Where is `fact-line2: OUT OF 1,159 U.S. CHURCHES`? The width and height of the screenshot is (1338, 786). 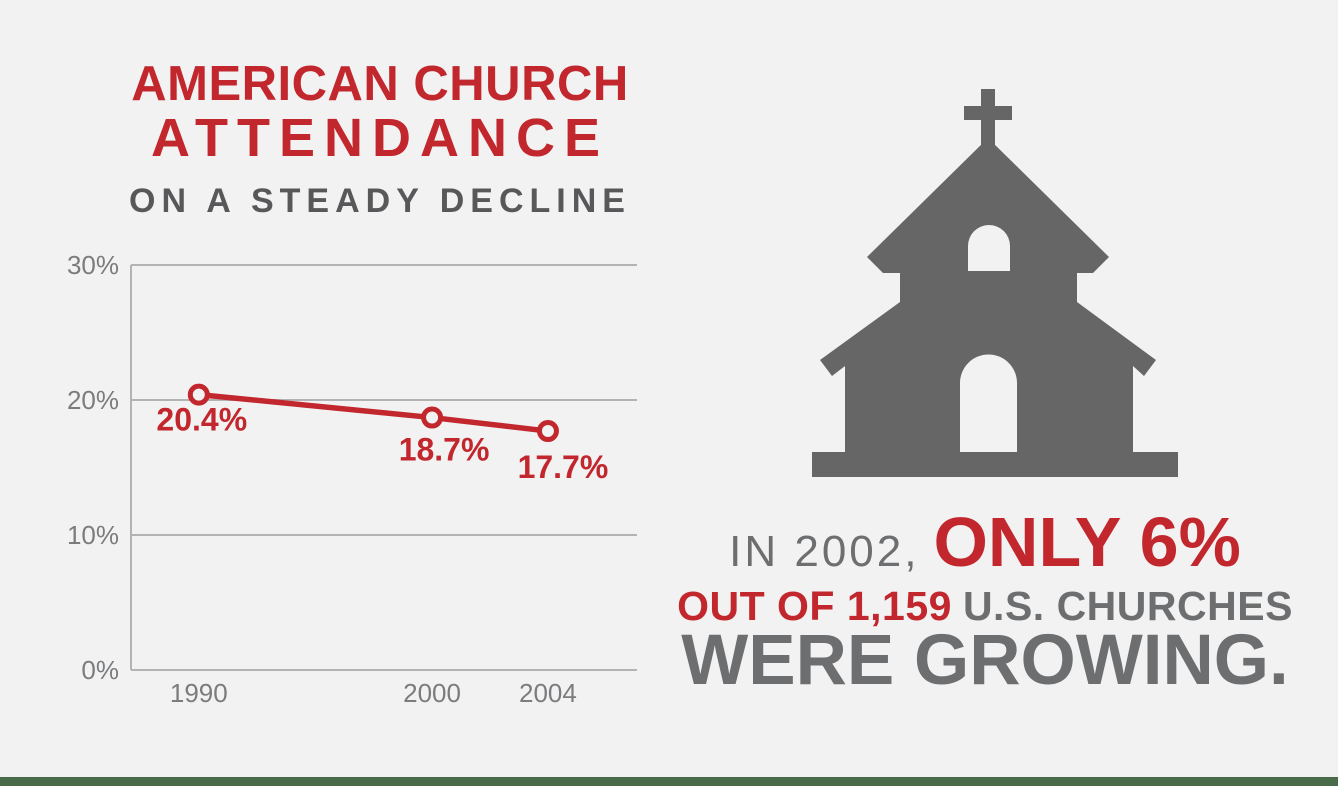 fact-line2: OUT OF 1,159 U.S. CHURCHES is located at coordinates (985, 606).